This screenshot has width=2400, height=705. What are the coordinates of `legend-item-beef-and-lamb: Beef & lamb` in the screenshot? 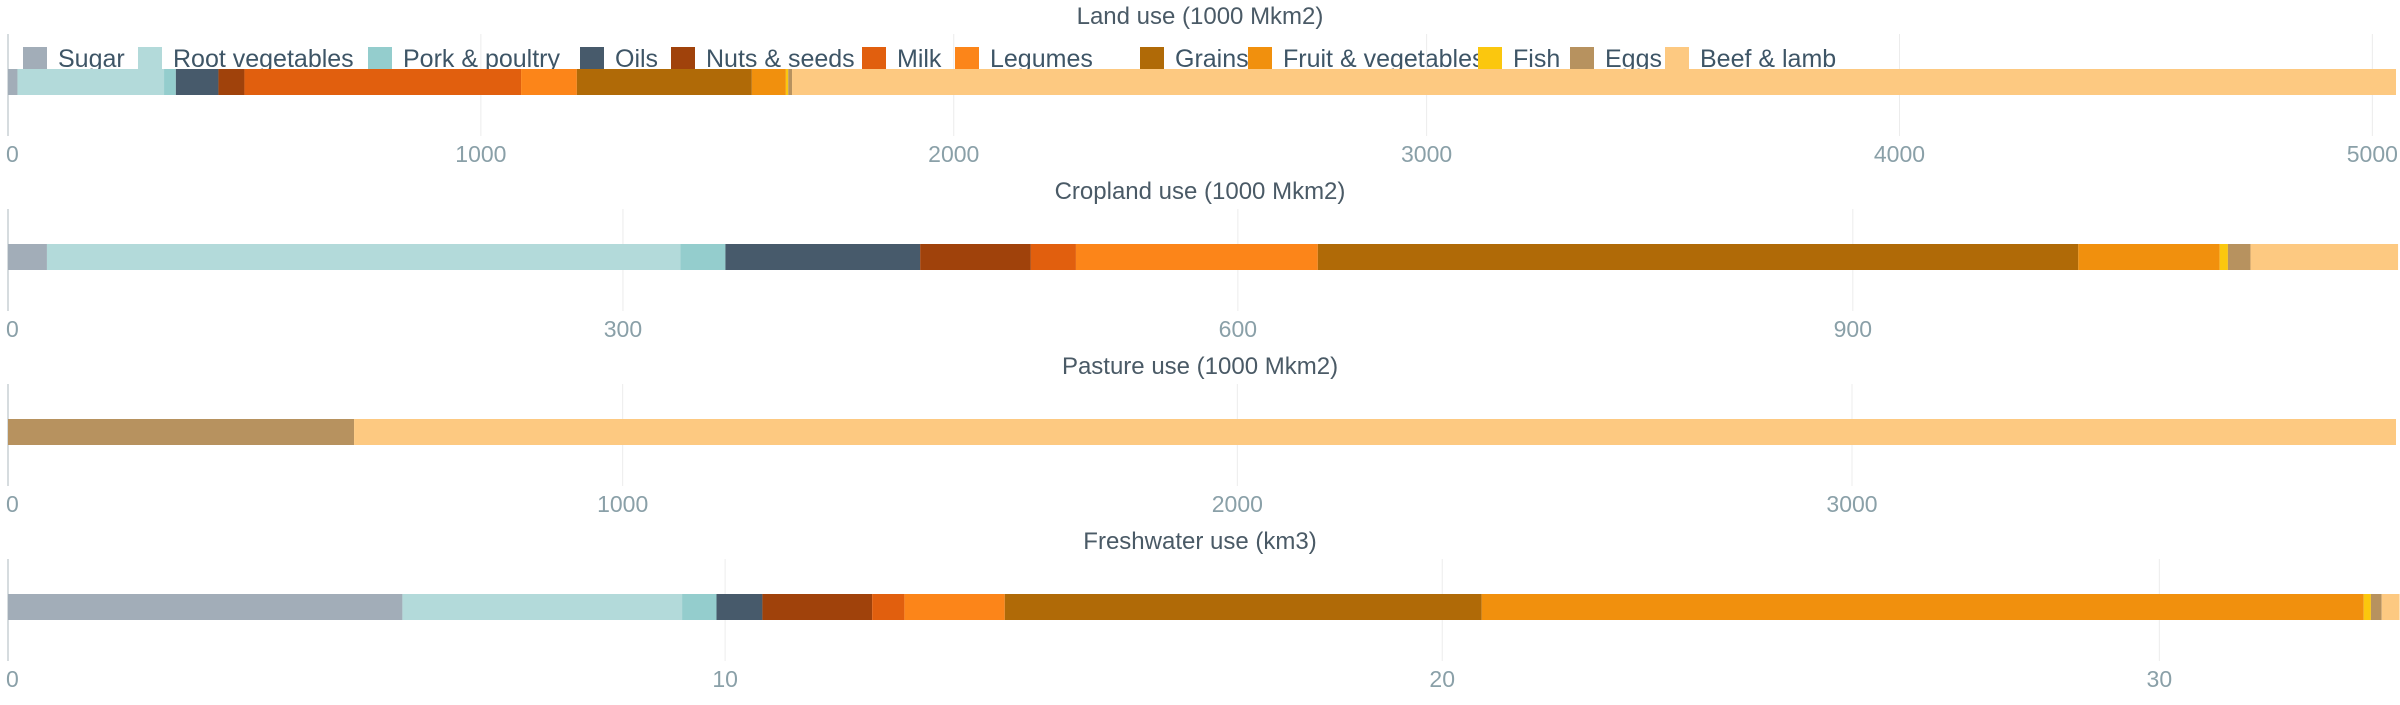 It's located at (1750, 59).